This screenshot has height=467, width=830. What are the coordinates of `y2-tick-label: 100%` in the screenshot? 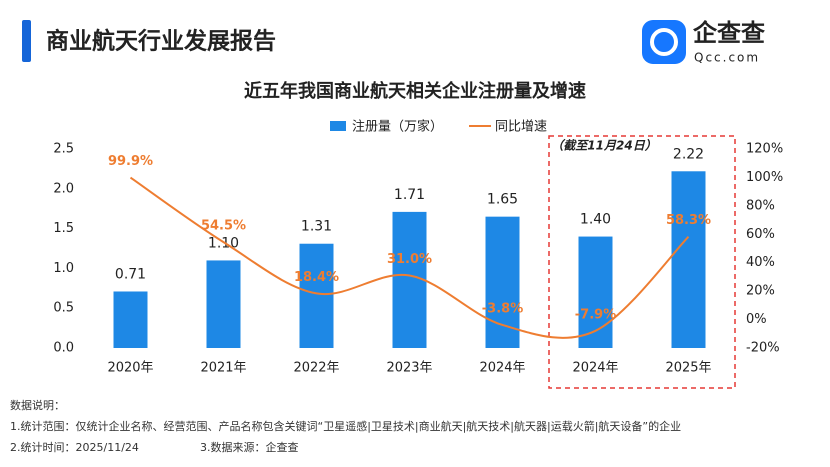 It's located at (764, 177).